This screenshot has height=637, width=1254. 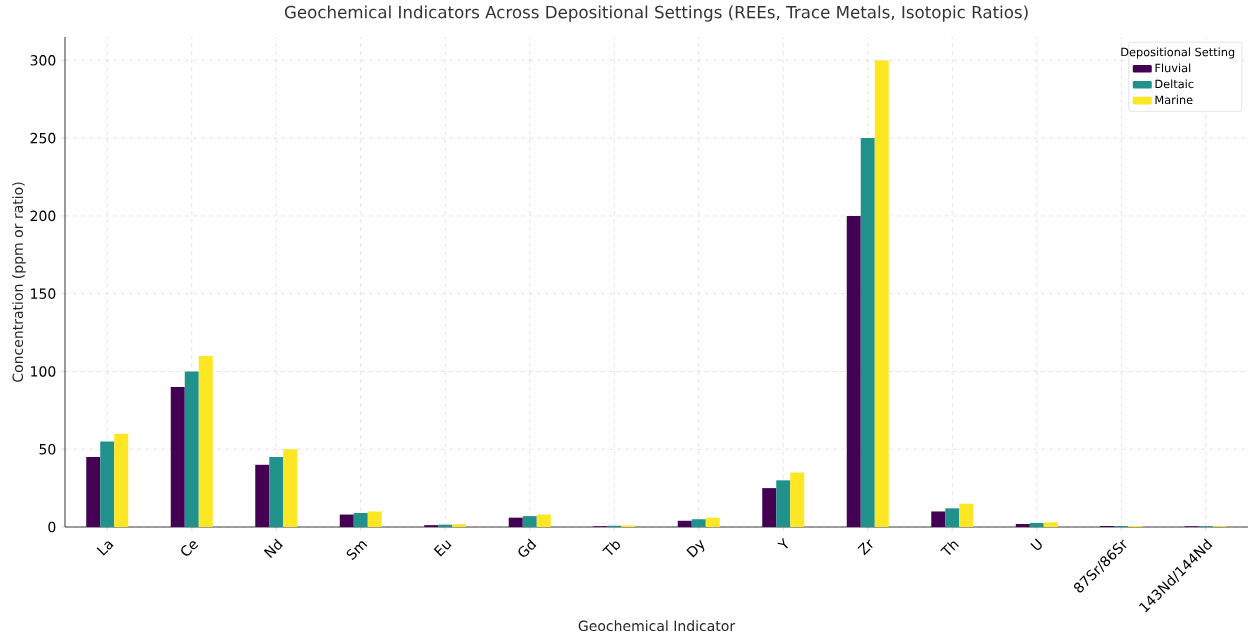 What do you see at coordinates (105, 548) in the screenshot?
I see `x-tick-label: La` at bounding box center [105, 548].